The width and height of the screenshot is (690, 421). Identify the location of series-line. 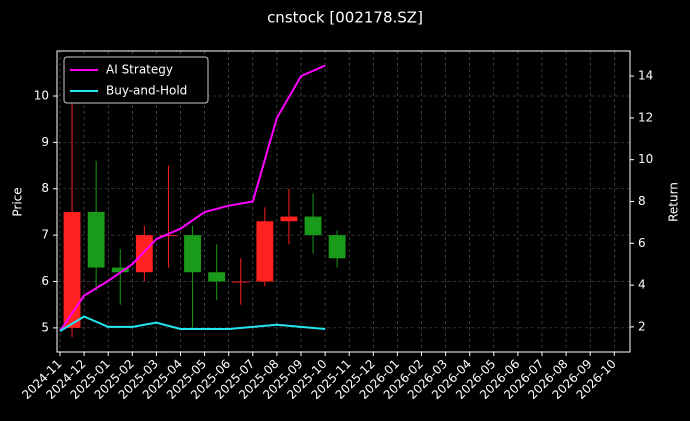
(192, 323).